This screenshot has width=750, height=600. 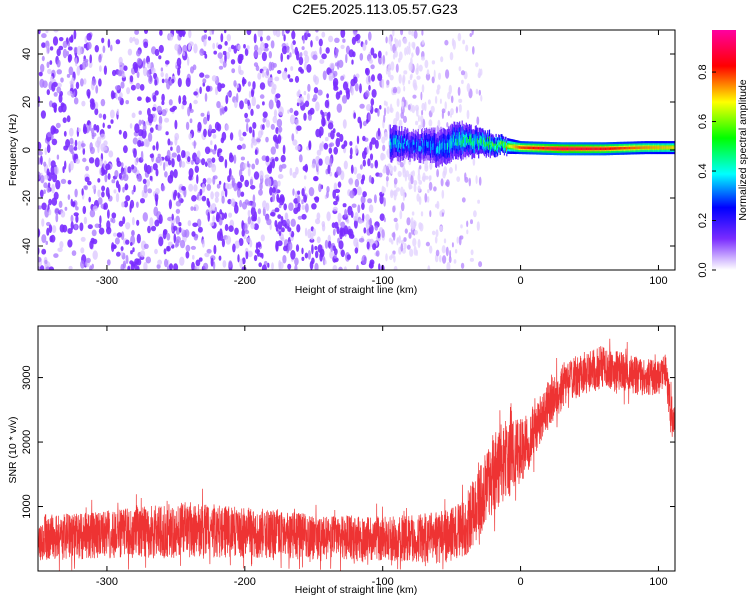 What do you see at coordinates (27, 377) in the screenshot?
I see `snr-y-tick-label: 3000` at bounding box center [27, 377].